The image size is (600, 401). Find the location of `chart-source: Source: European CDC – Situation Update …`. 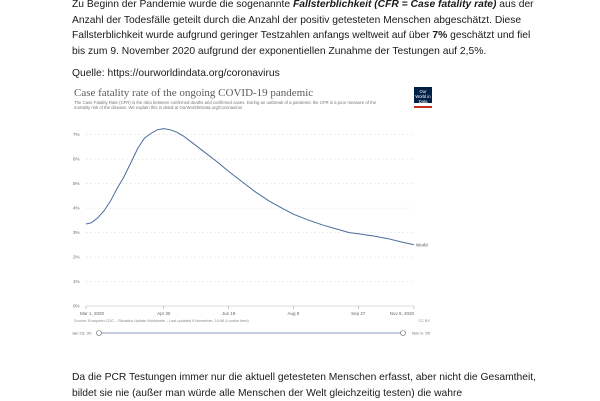

chart-source: Source: European CDC – Situation Update … is located at coordinates (161, 321).